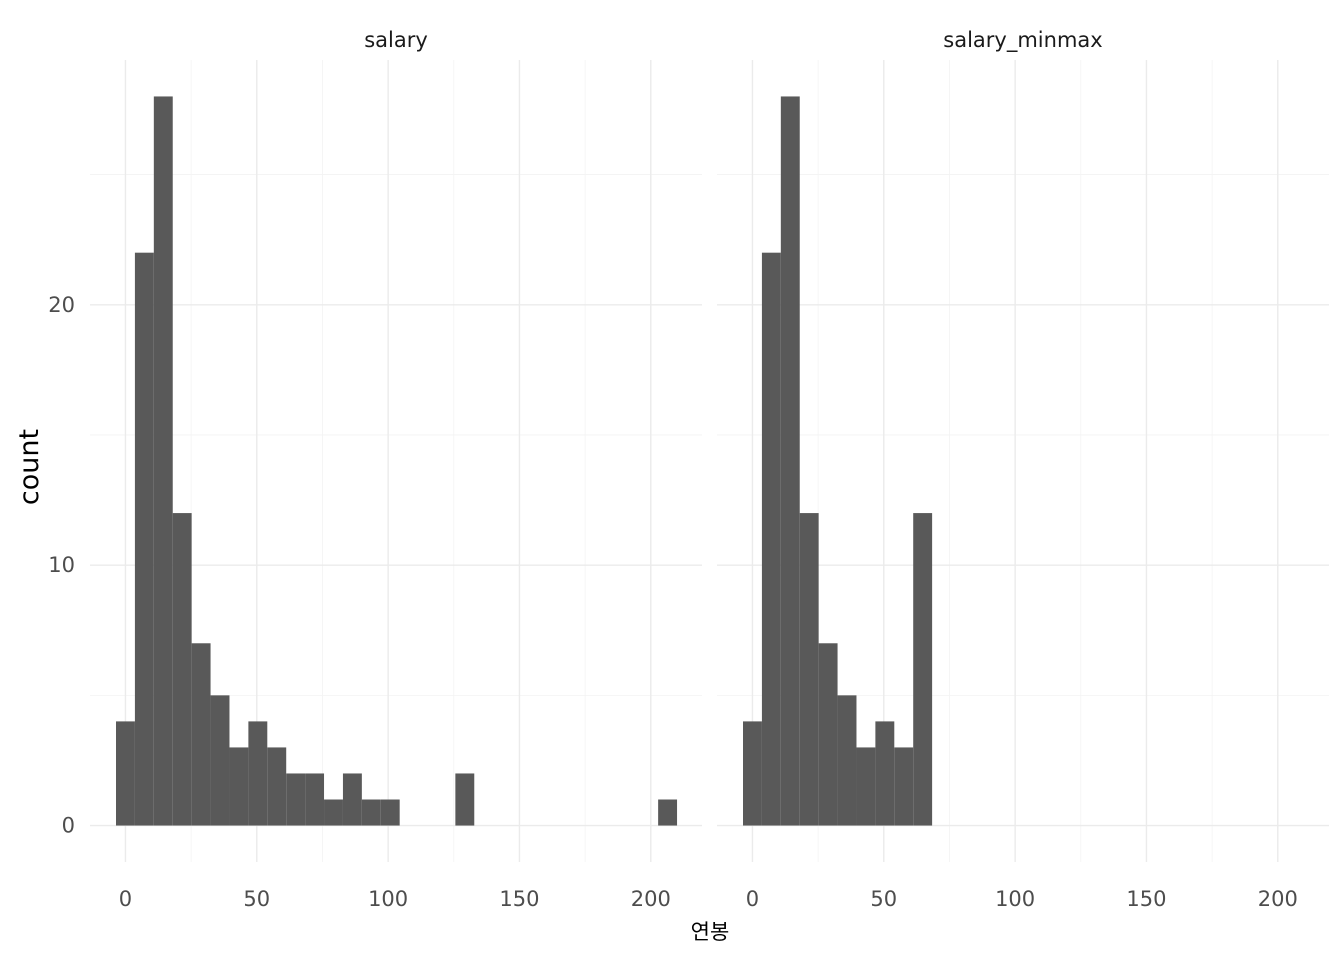 This screenshot has width=1344, height=960. What do you see at coordinates (710, 932) in the screenshot?
I see `x-axis-title: 연봉` at bounding box center [710, 932].